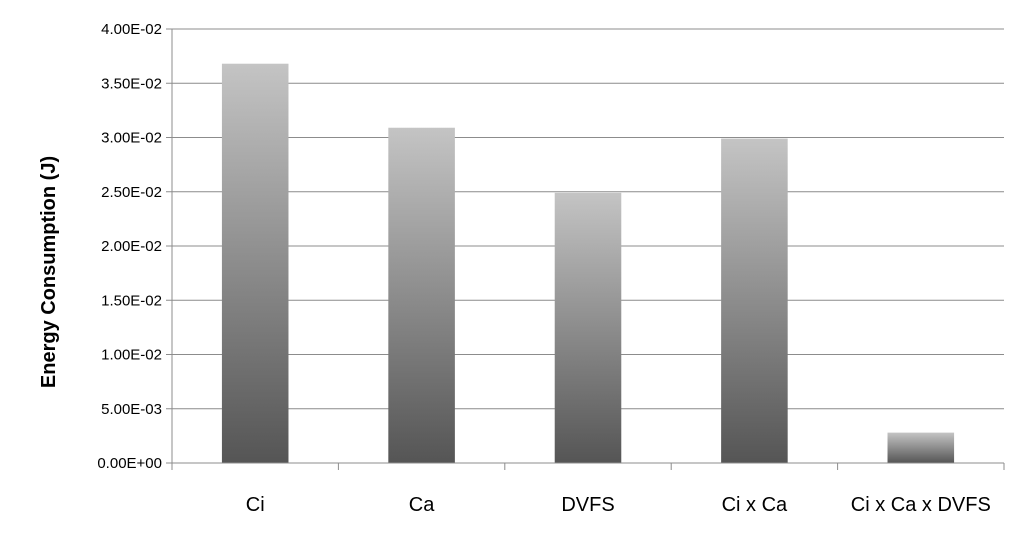 The width and height of the screenshot is (1032, 533). What do you see at coordinates (131, 138) in the screenshot?
I see `y-tick-label: 3.00E-02` at bounding box center [131, 138].